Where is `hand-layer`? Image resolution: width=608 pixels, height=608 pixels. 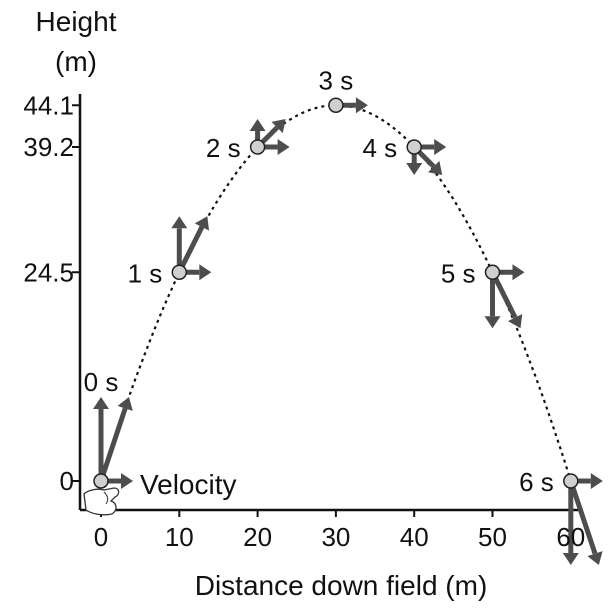
hand-layer is located at coordinates (101, 501).